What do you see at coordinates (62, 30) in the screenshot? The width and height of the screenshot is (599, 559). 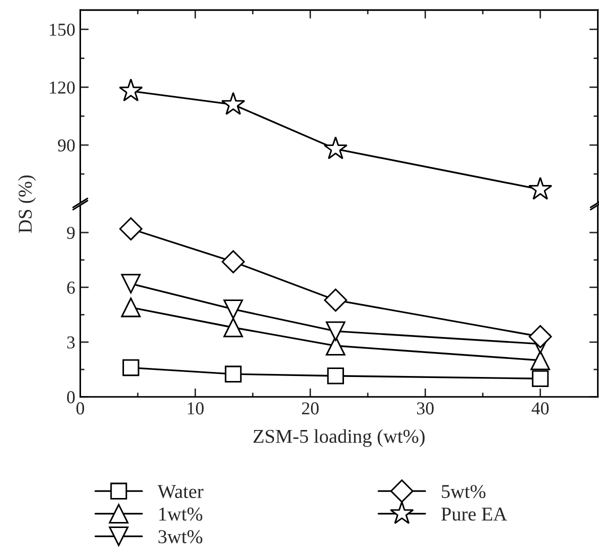 I see `y-tick-label: 150` at bounding box center [62, 30].